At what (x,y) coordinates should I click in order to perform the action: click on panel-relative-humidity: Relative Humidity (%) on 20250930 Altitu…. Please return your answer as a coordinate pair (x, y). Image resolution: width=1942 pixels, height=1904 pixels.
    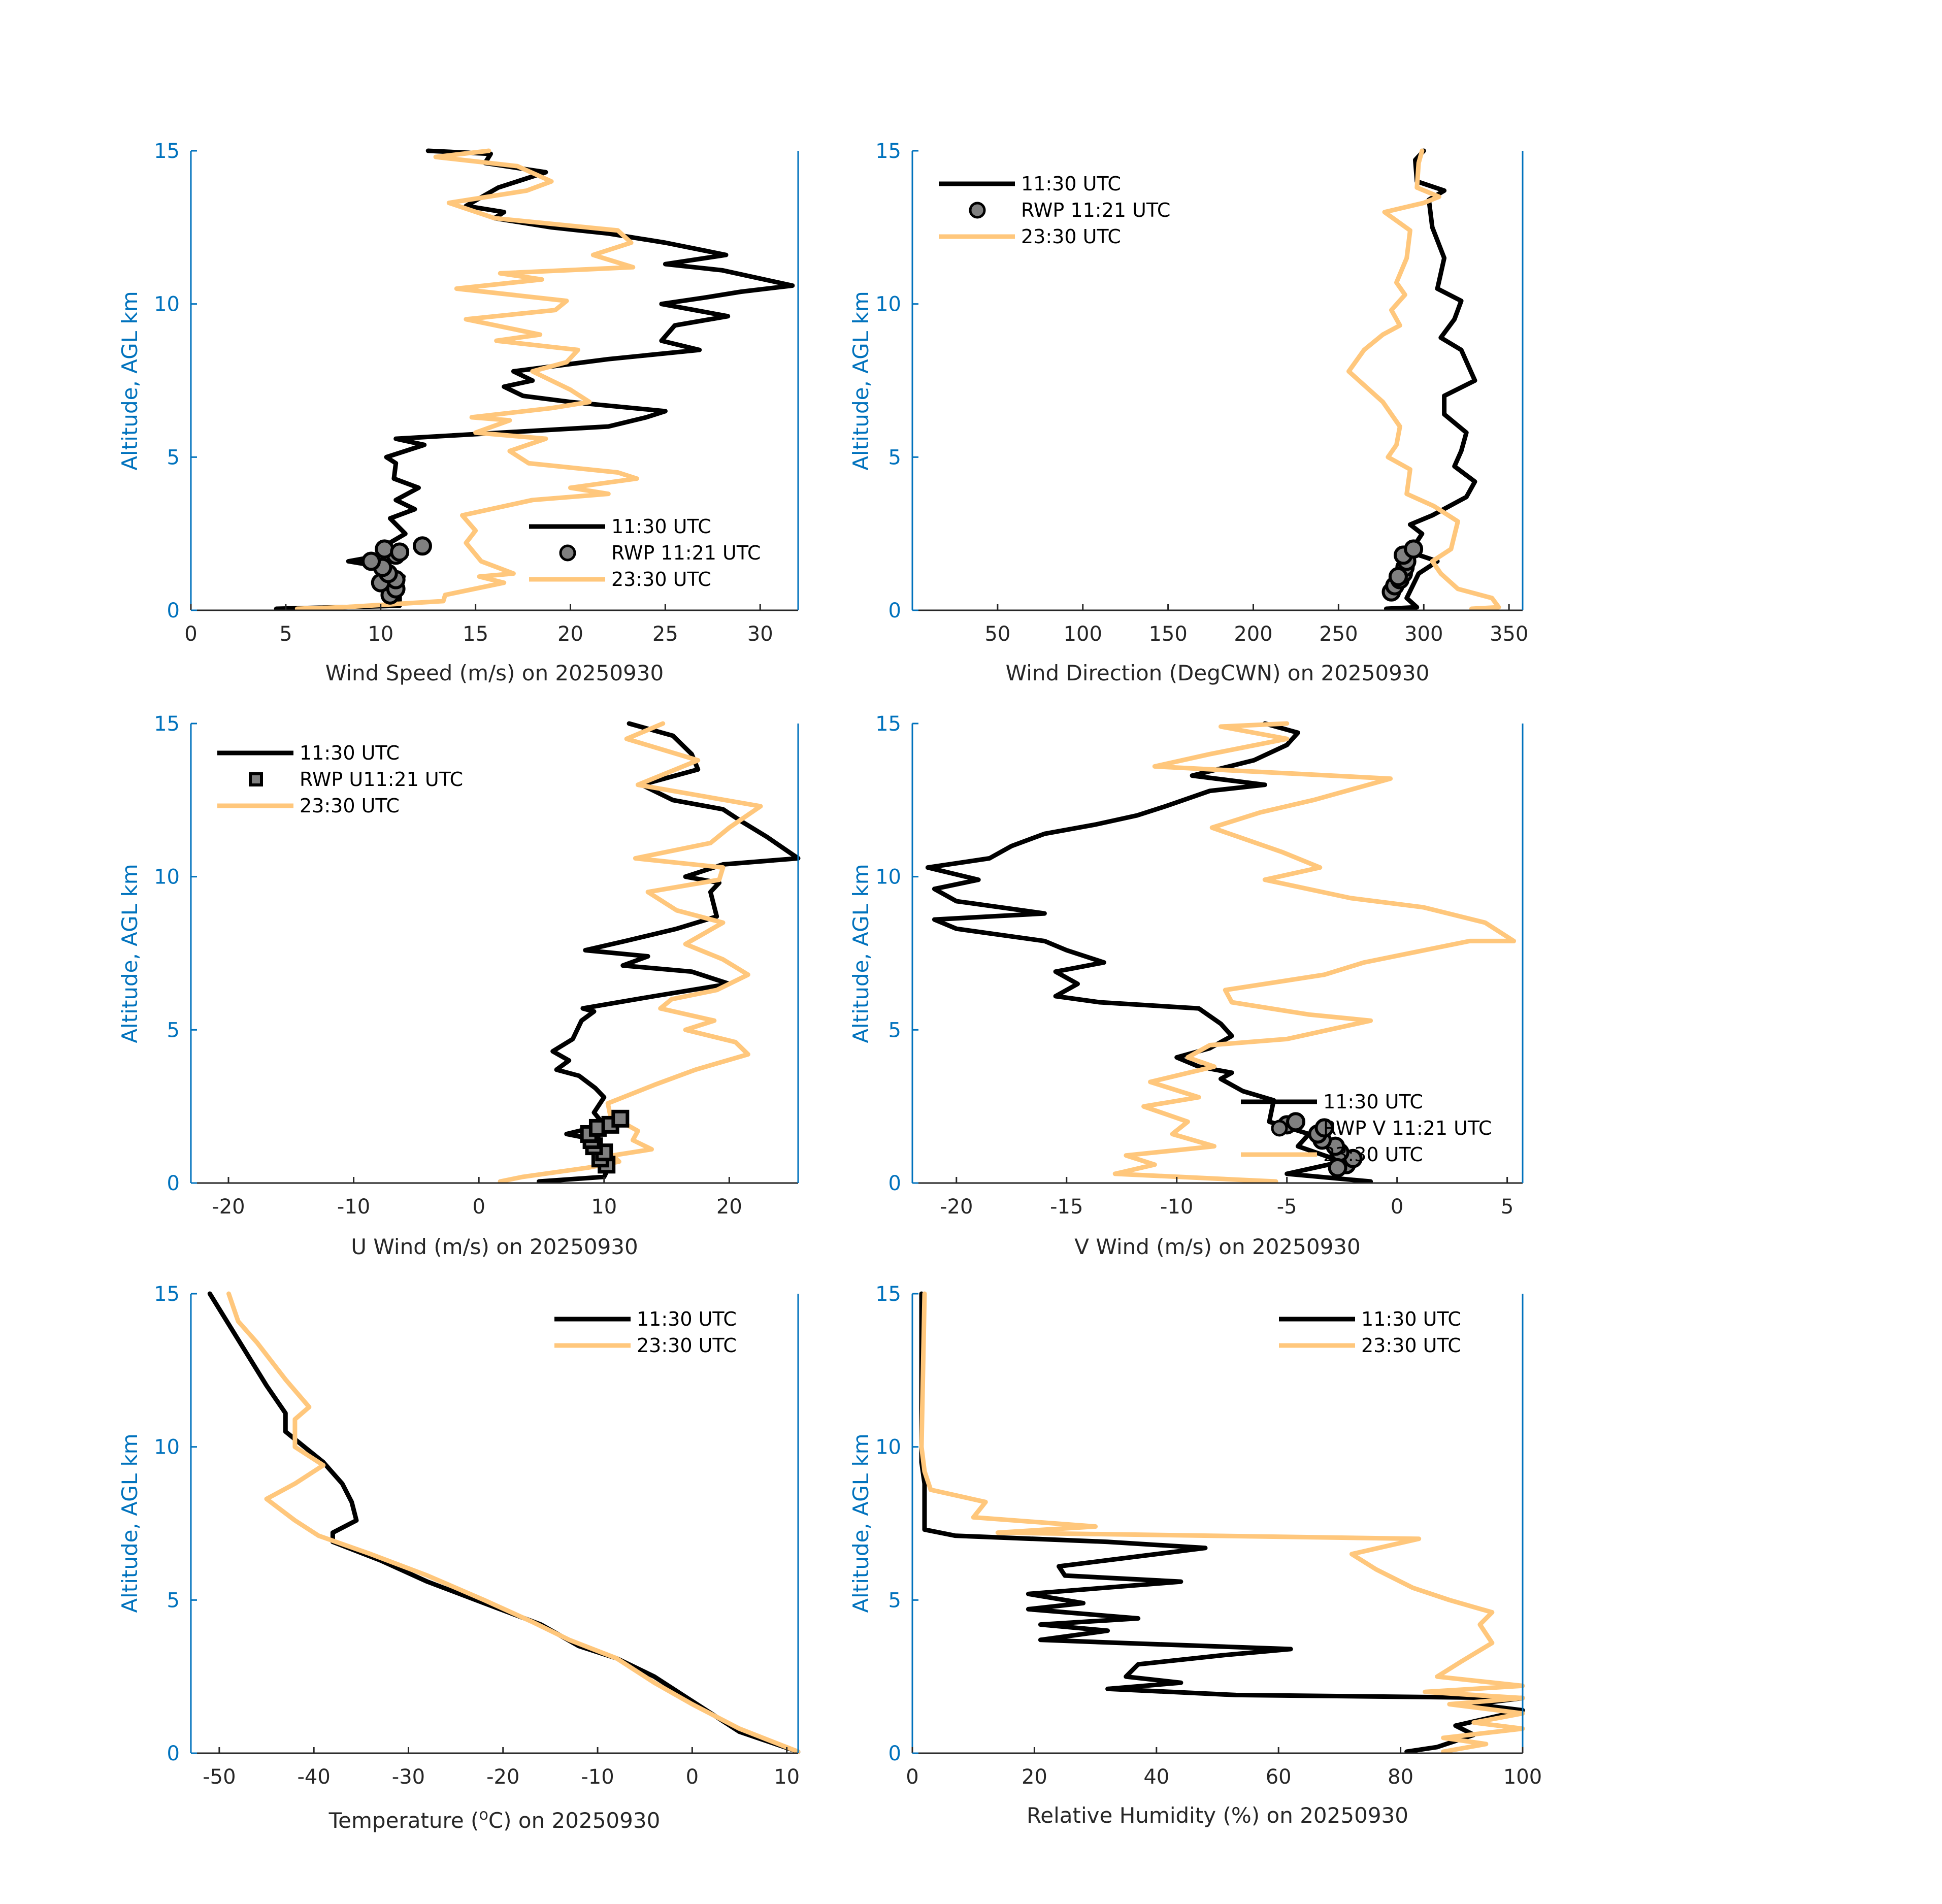
    Looking at the image, I should click on (1195, 1556).